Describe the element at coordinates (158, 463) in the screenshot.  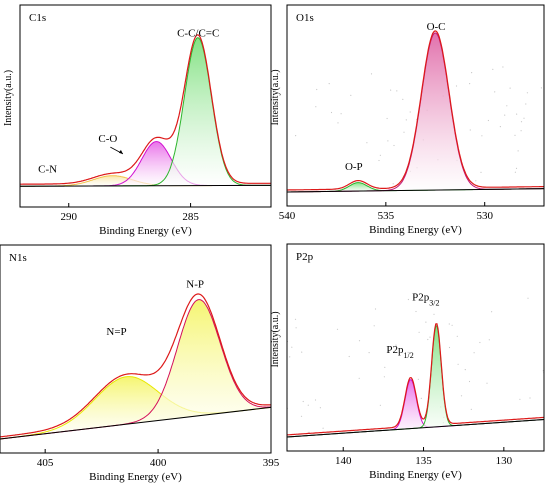
I see `x-tick-label: 400` at that location.